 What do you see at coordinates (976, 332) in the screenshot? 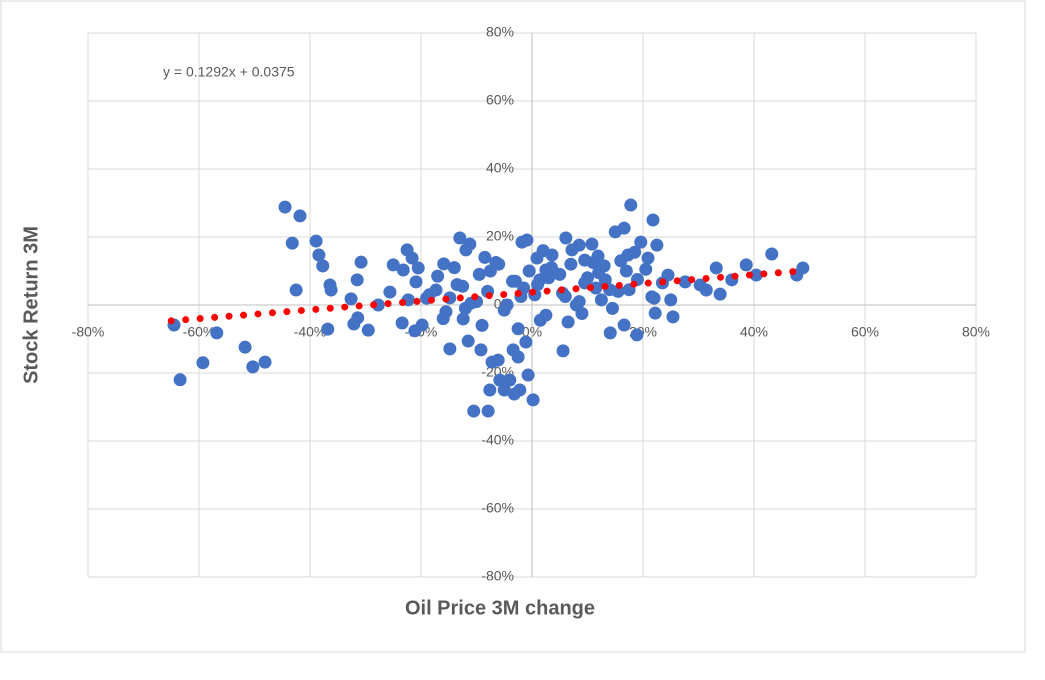
I see `x-tick-label: 80%` at bounding box center [976, 332].